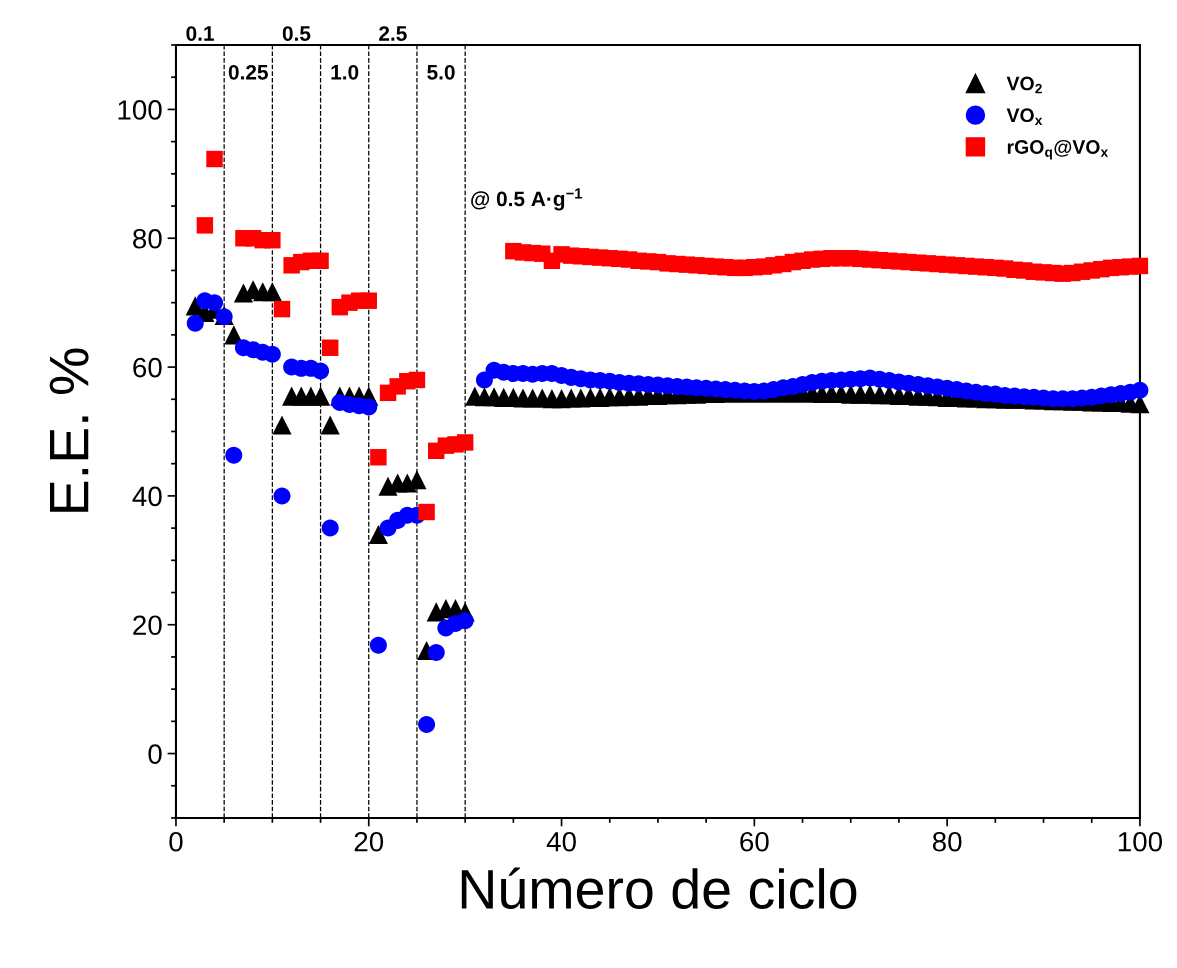 This screenshot has width=1177, height=968. Describe the element at coordinates (1024, 116) in the screenshot. I see `legend-label: VO$_{x}$` at that location.